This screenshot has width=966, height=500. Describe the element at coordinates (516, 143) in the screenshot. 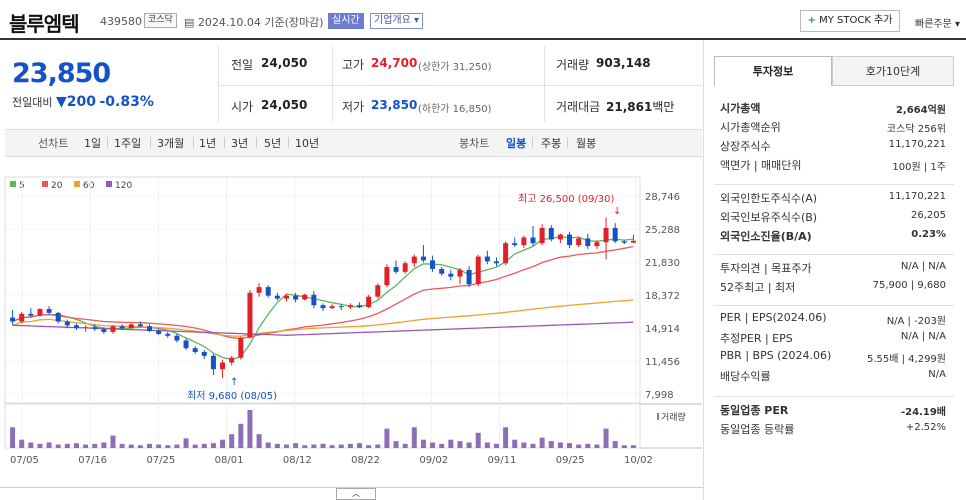

I see `candle-daily: 일봉` at that location.